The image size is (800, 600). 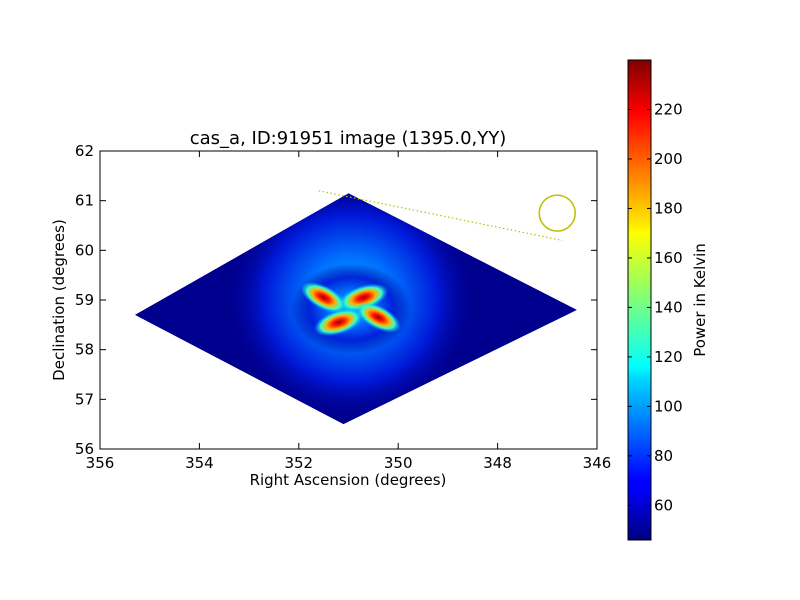 I want to click on y-tick-label: 60, so click(x=84, y=250).